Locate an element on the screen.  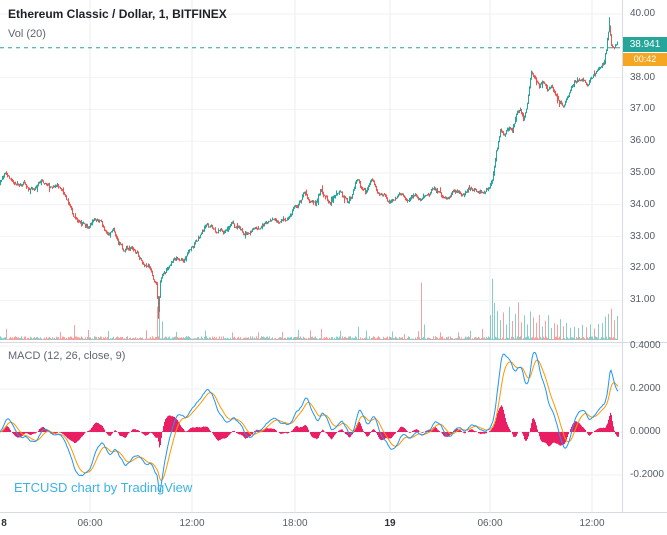
price-axis-label: 35.00 is located at coordinates (643, 172).